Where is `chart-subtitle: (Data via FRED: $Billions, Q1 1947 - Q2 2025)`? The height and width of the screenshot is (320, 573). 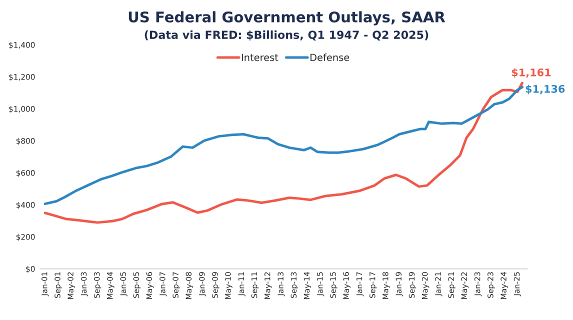 chart-subtitle: (Data via FRED: $Billions, Q1 1947 - Q2 2025) is located at coordinates (286, 35).